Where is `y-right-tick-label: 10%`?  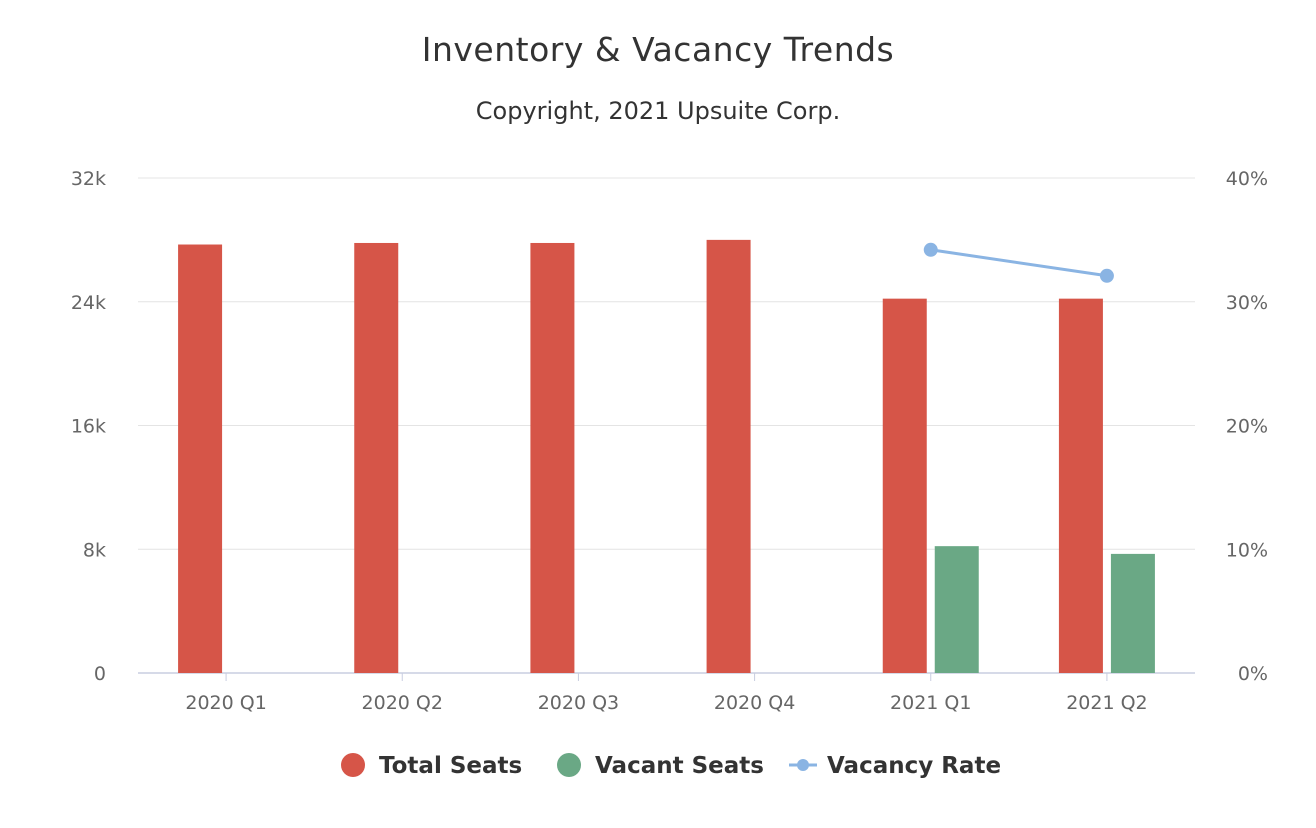 y-right-tick-label: 10% is located at coordinates (1247, 550).